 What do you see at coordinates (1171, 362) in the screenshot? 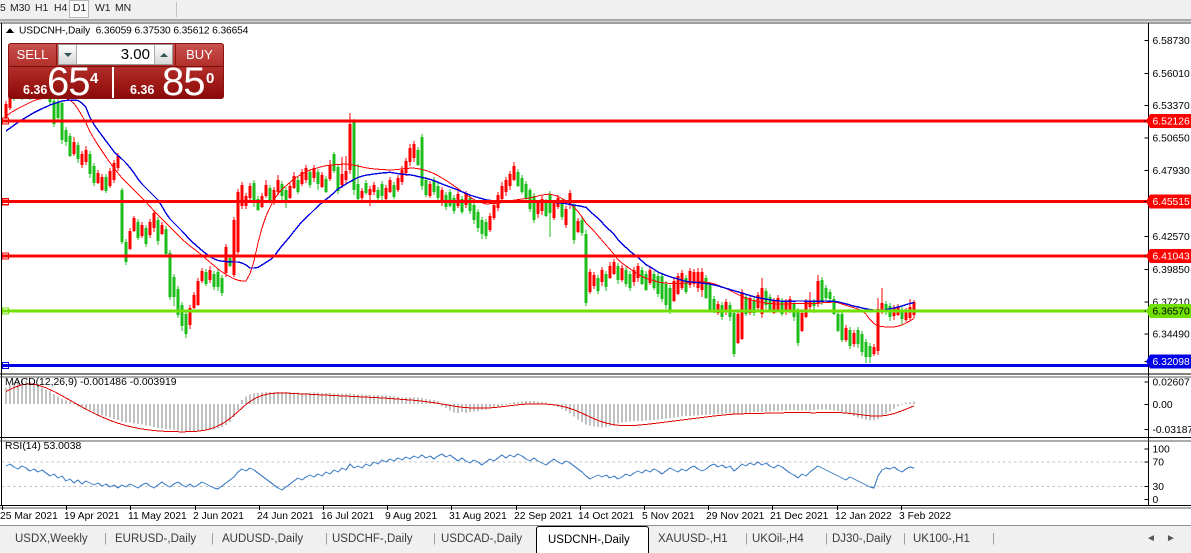
I see `svg-text: 6.32098` at bounding box center [1171, 362].